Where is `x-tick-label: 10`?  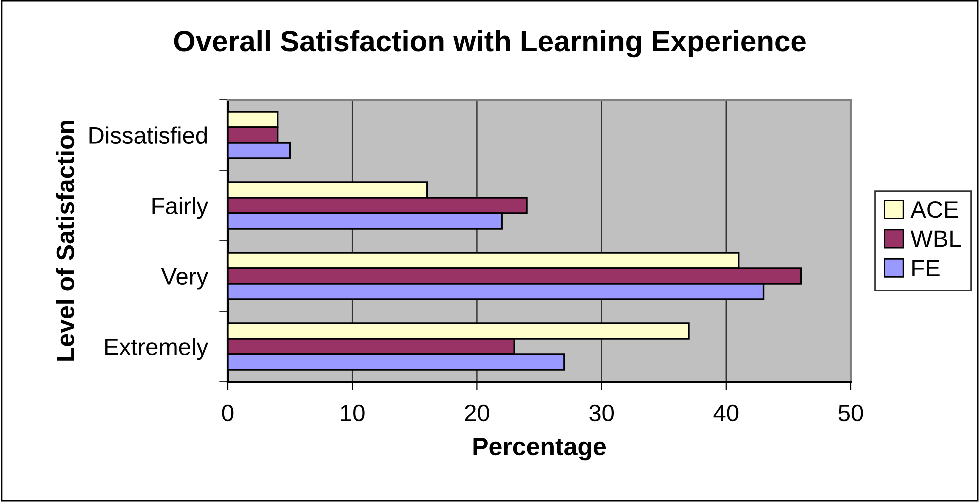 x-tick-label: 10 is located at coordinates (353, 413).